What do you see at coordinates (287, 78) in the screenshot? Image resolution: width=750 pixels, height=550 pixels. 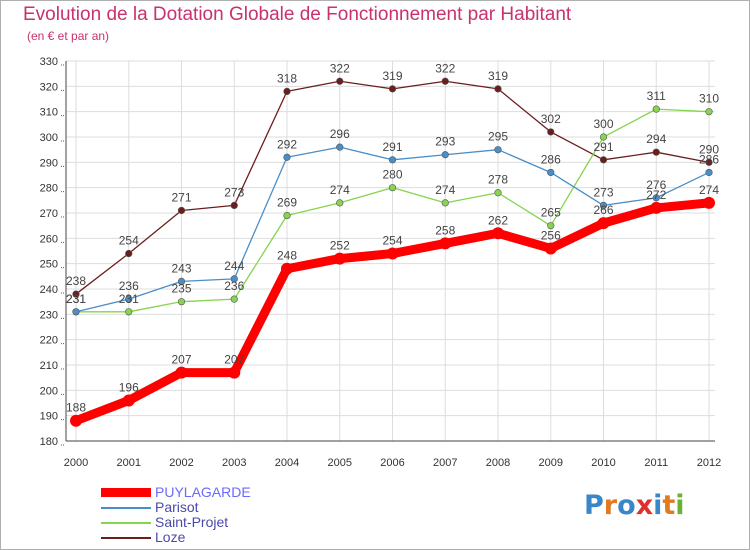 I see `data-label-loze: 318` at bounding box center [287, 78].